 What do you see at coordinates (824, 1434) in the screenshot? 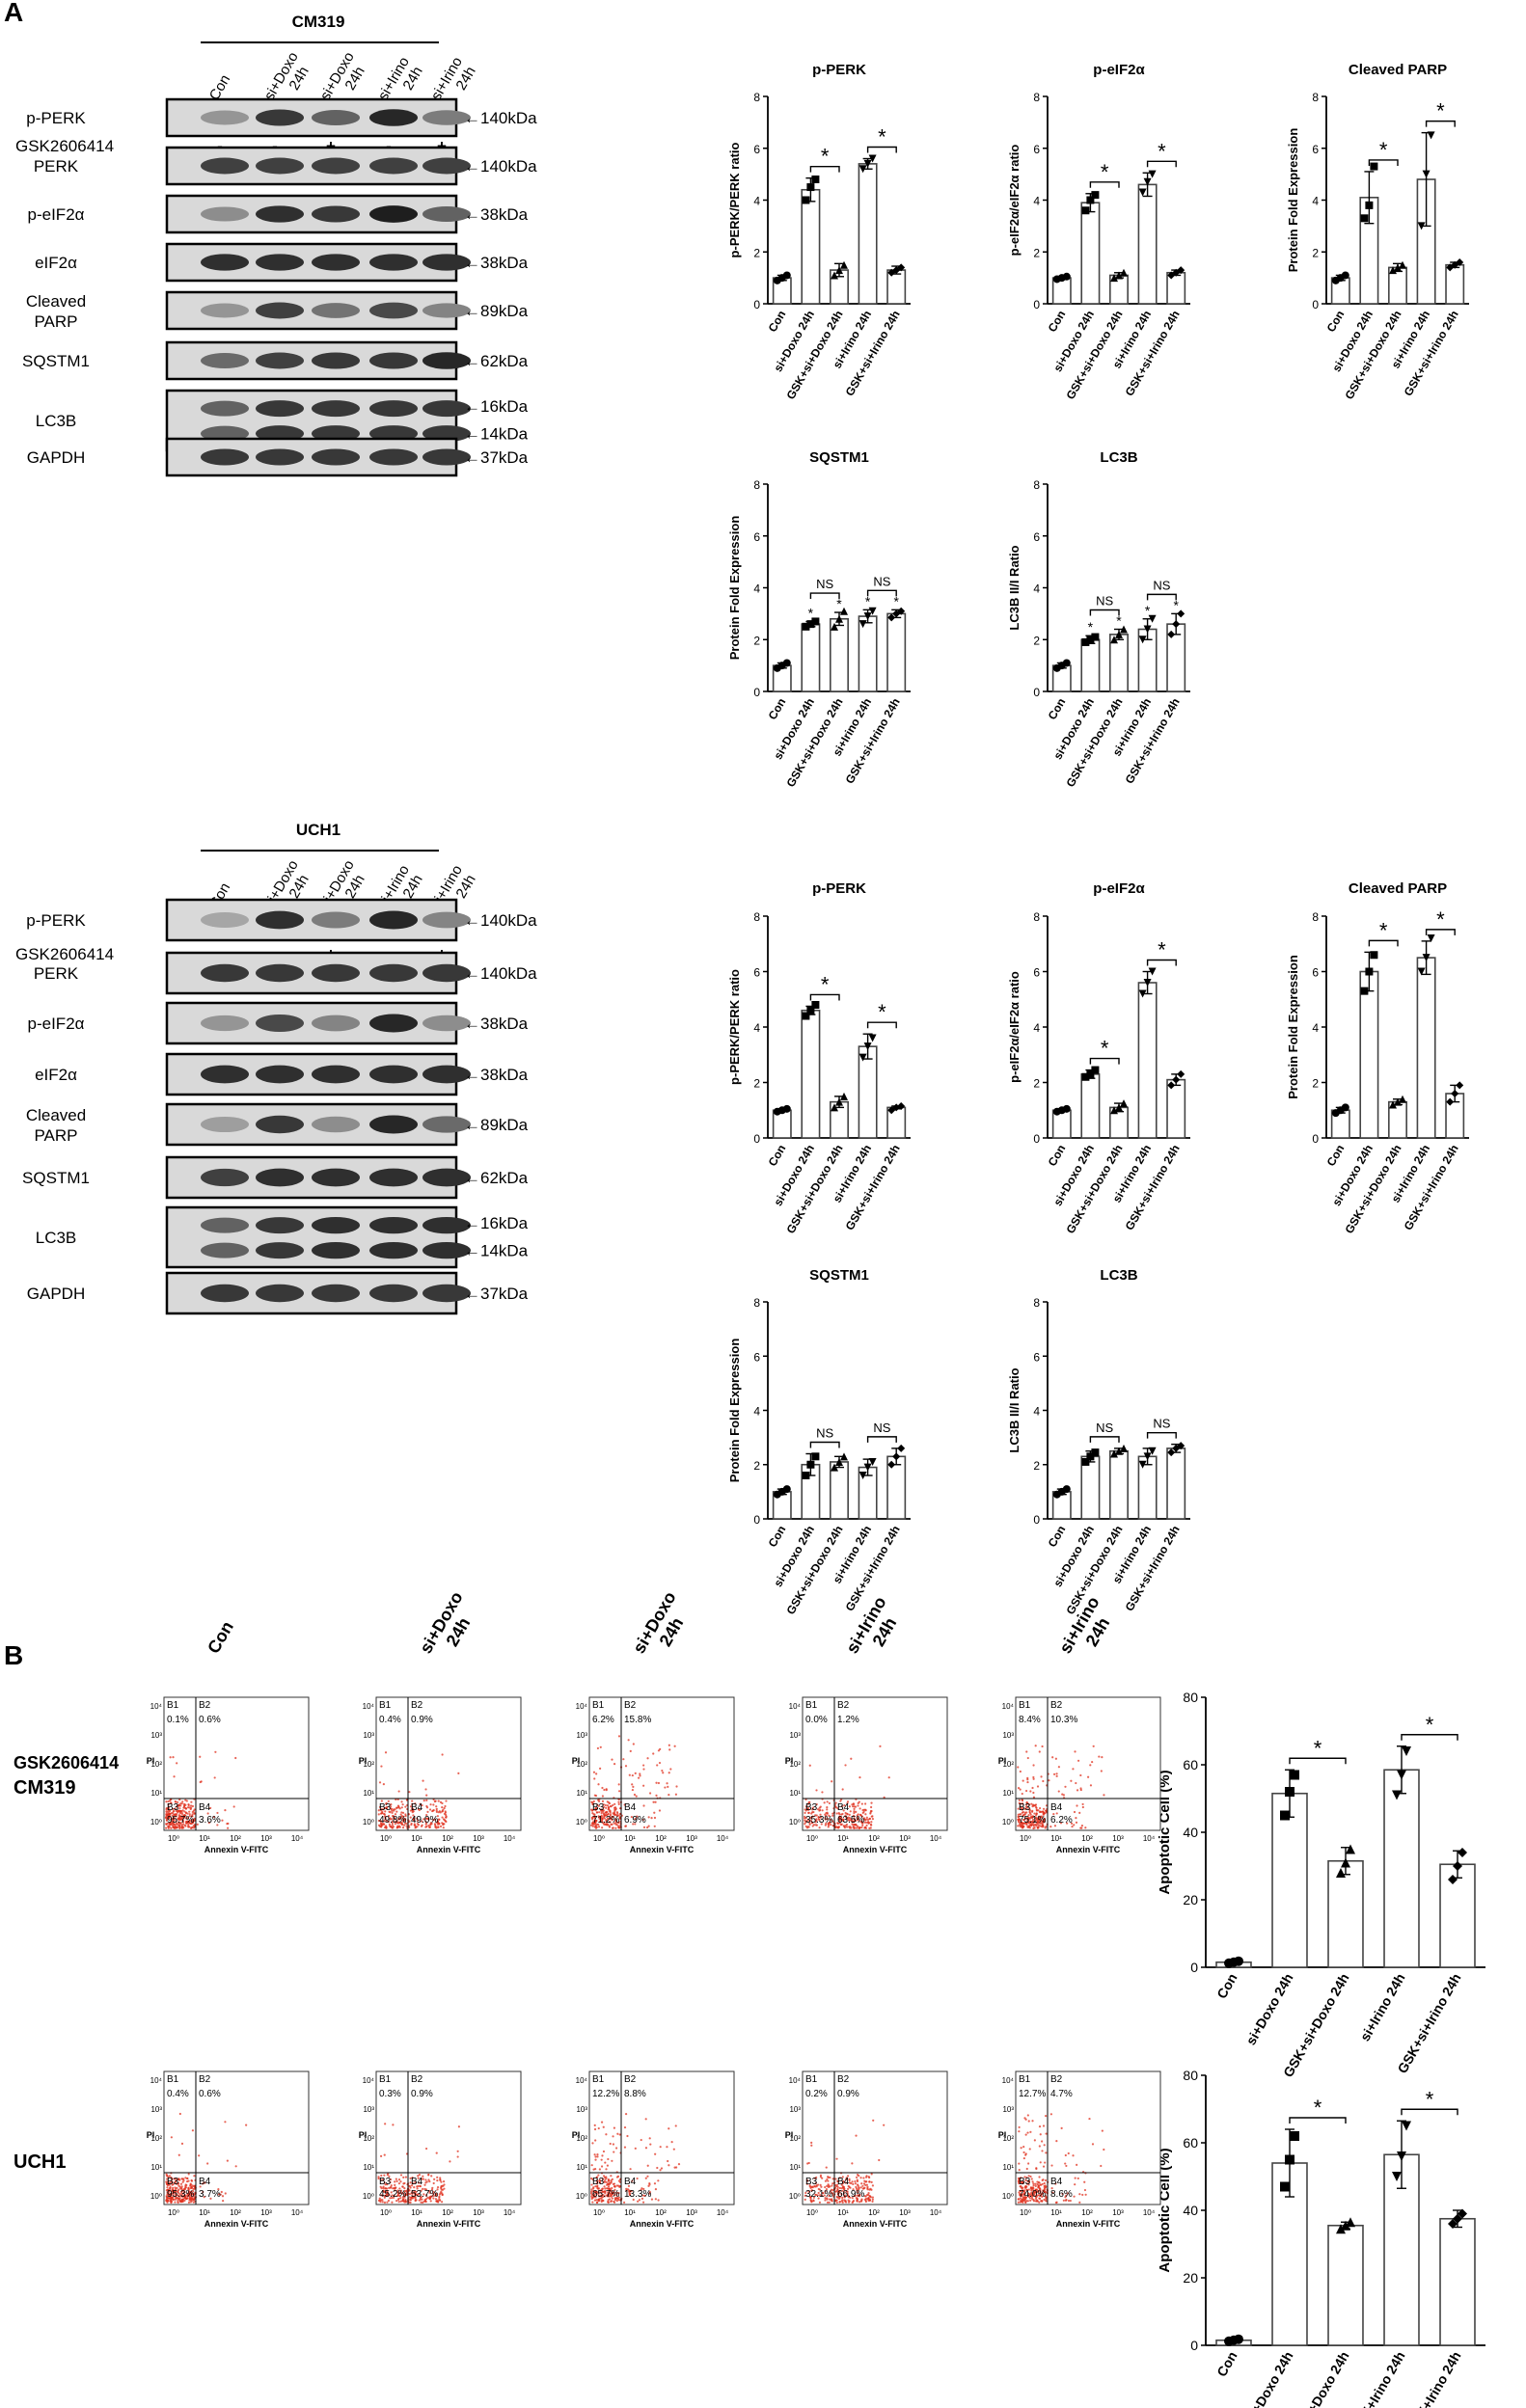
I see `significance-label: NS` at bounding box center [824, 1434].